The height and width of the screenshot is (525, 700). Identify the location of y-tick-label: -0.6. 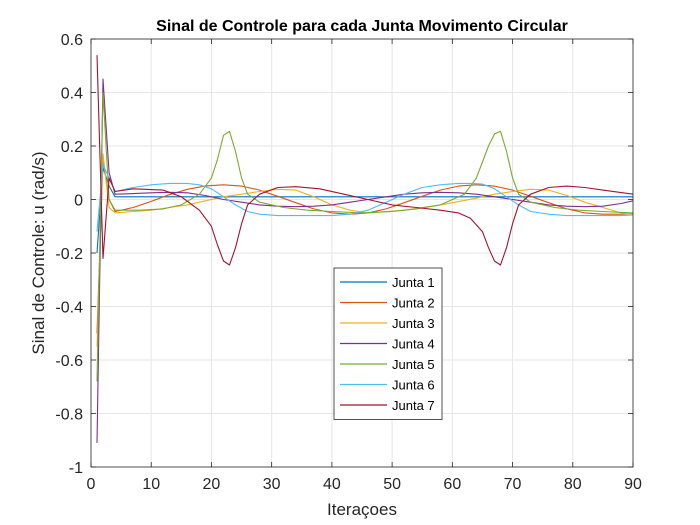
(69, 361).